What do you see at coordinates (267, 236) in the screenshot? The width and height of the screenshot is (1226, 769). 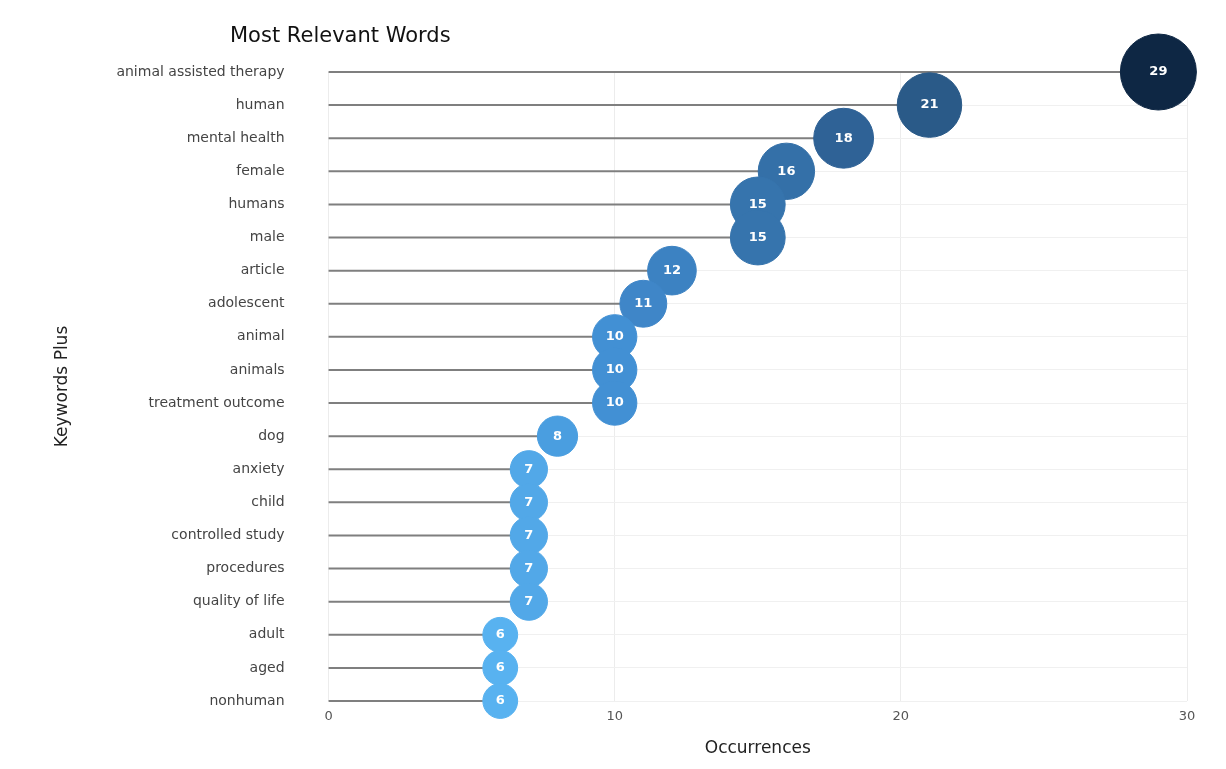 I see `y-tick-label: male` at bounding box center [267, 236].